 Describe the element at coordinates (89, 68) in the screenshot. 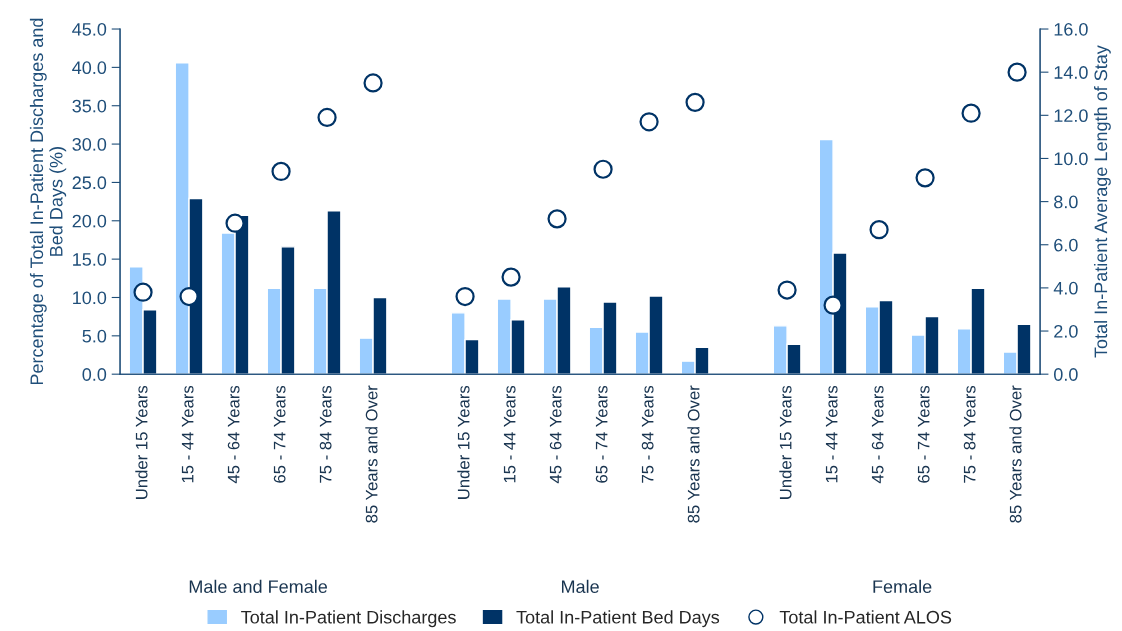

I see `y-tick-label: 40.0` at that location.